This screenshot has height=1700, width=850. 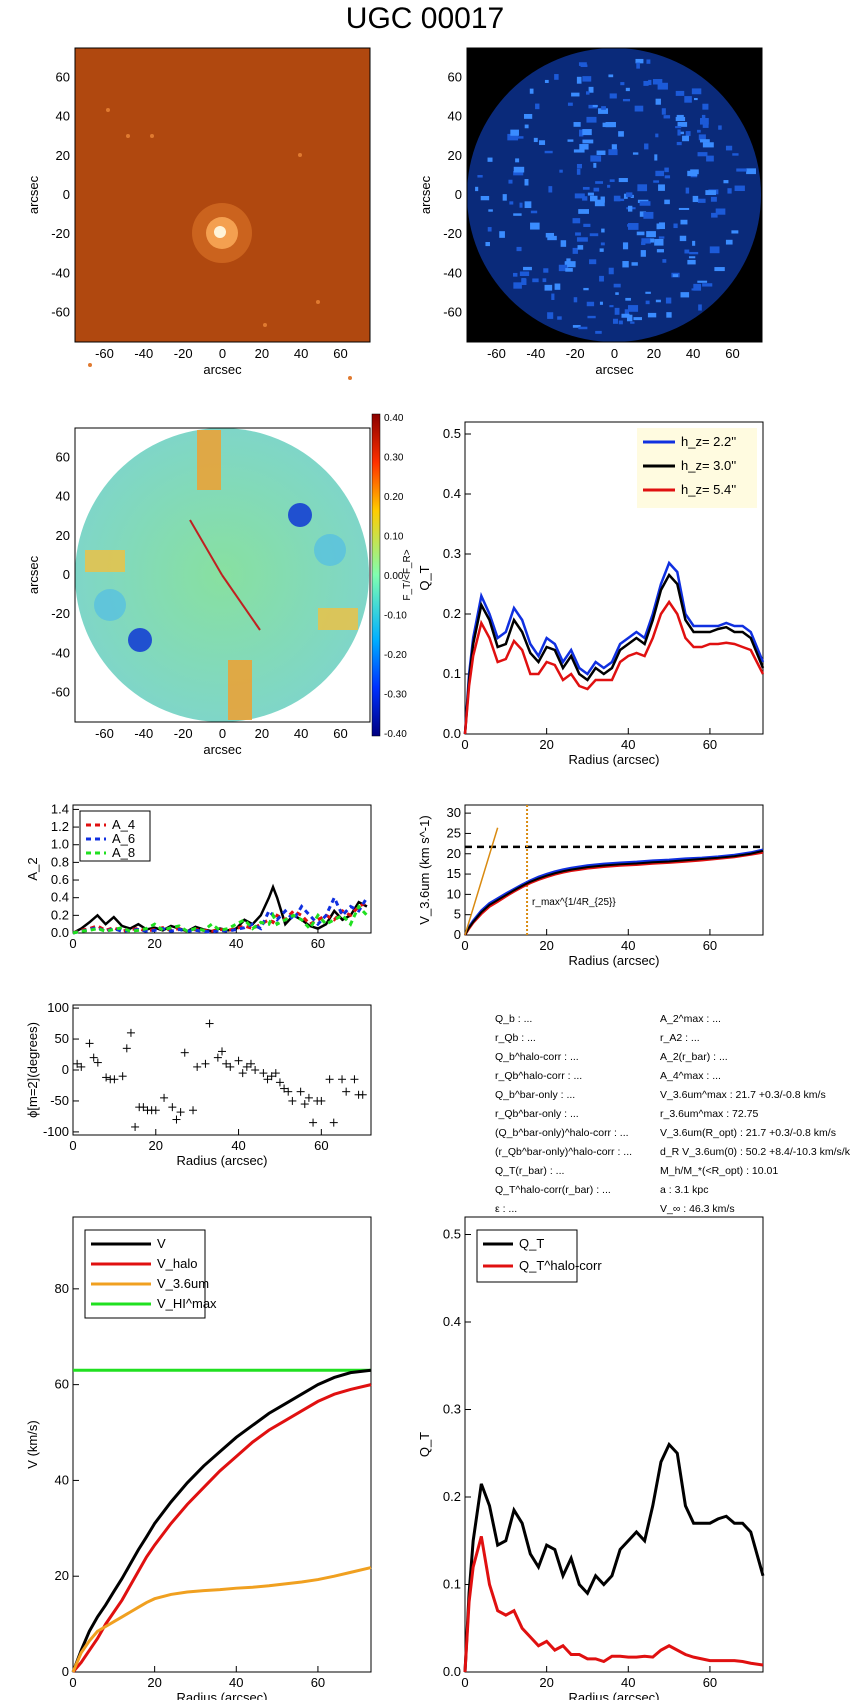 I want to click on info-right-line: r_3.6um^max : 72.75, so click(x=709, y=1114).